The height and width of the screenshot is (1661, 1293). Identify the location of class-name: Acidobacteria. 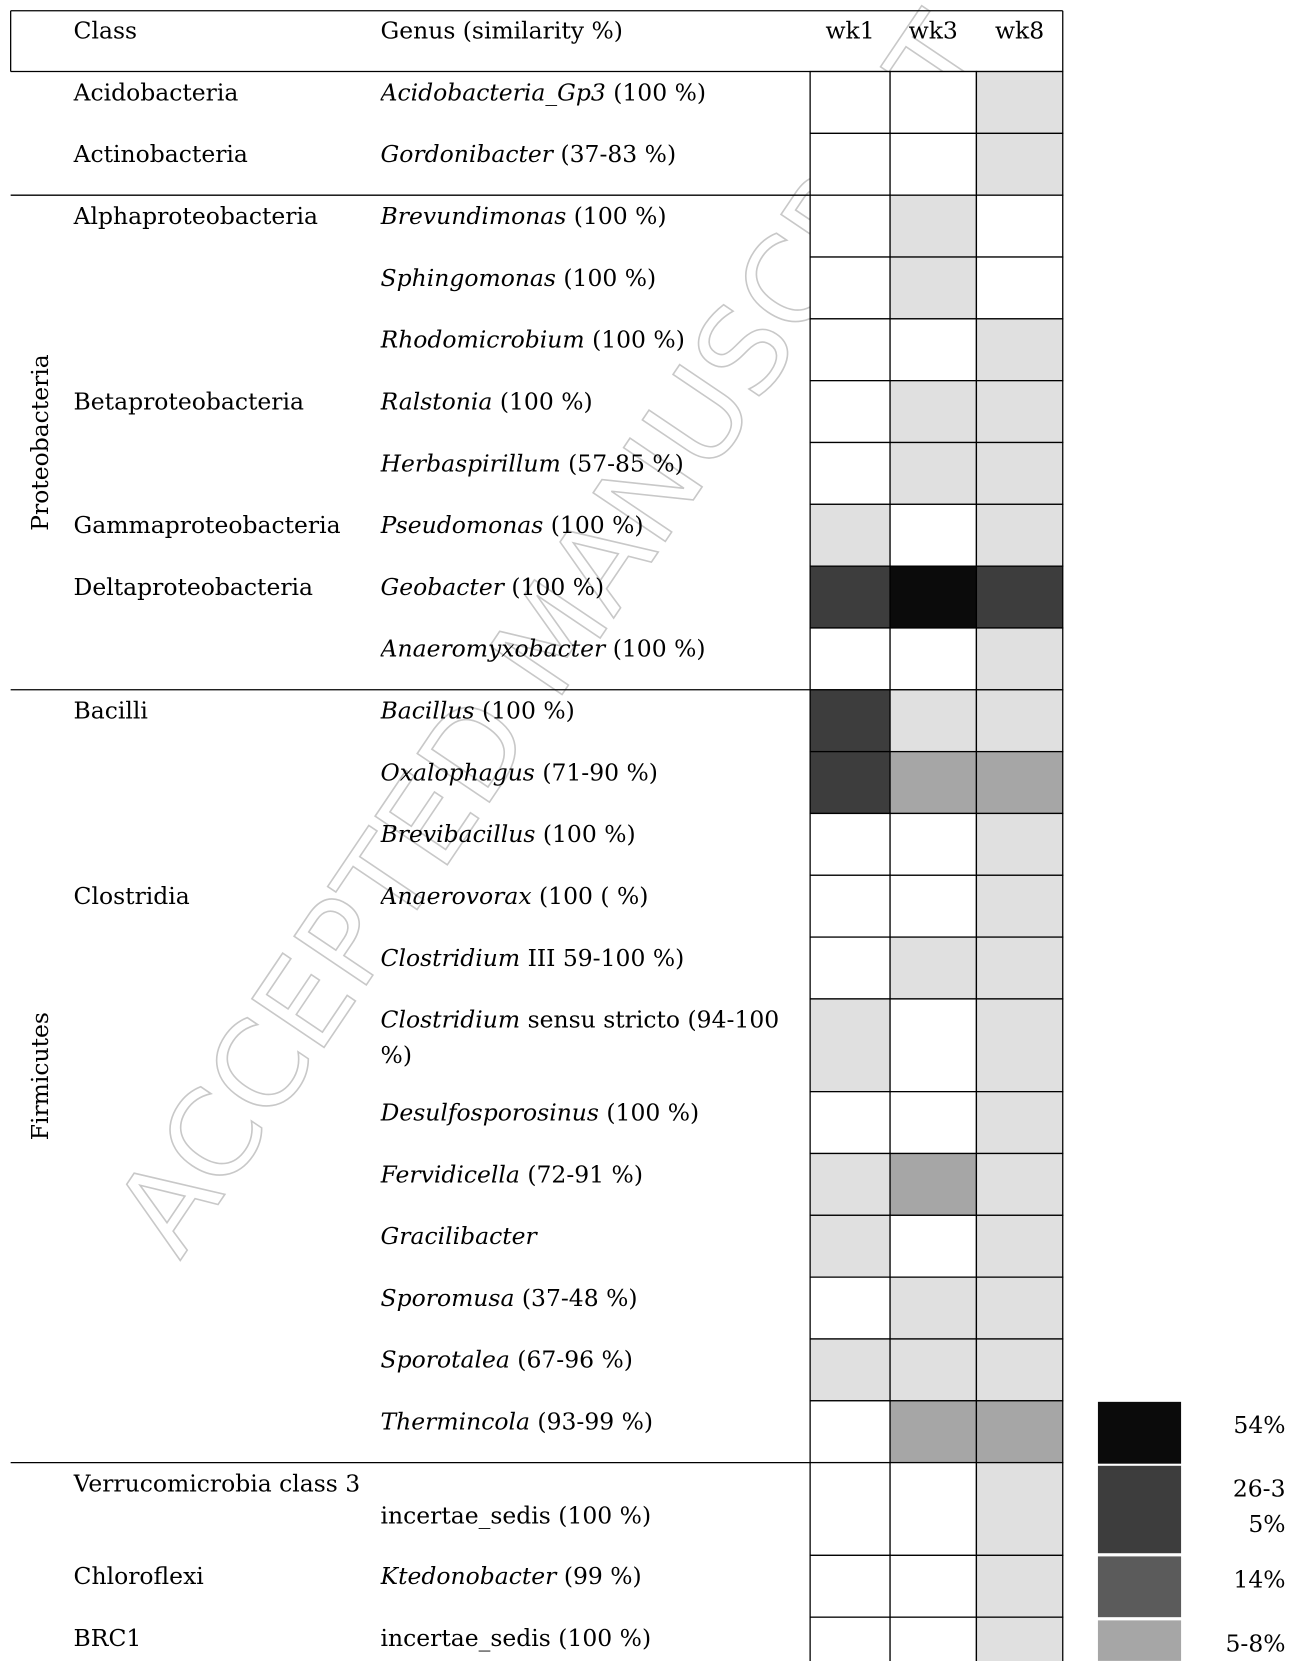
(156, 93).